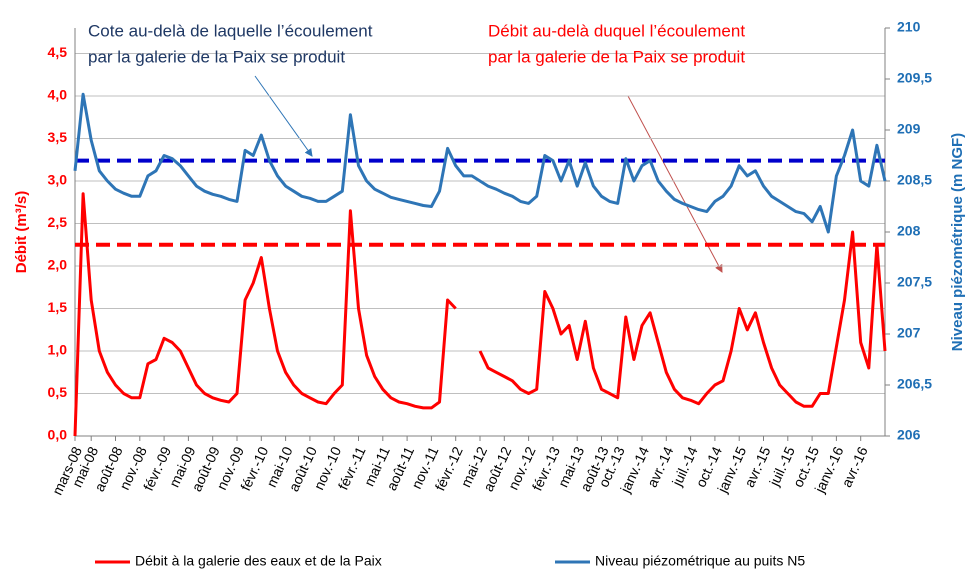 The image size is (970, 572). Describe the element at coordinates (21, 232) in the screenshot. I see `y-axis-title: Débit (m³/s)` at that location.